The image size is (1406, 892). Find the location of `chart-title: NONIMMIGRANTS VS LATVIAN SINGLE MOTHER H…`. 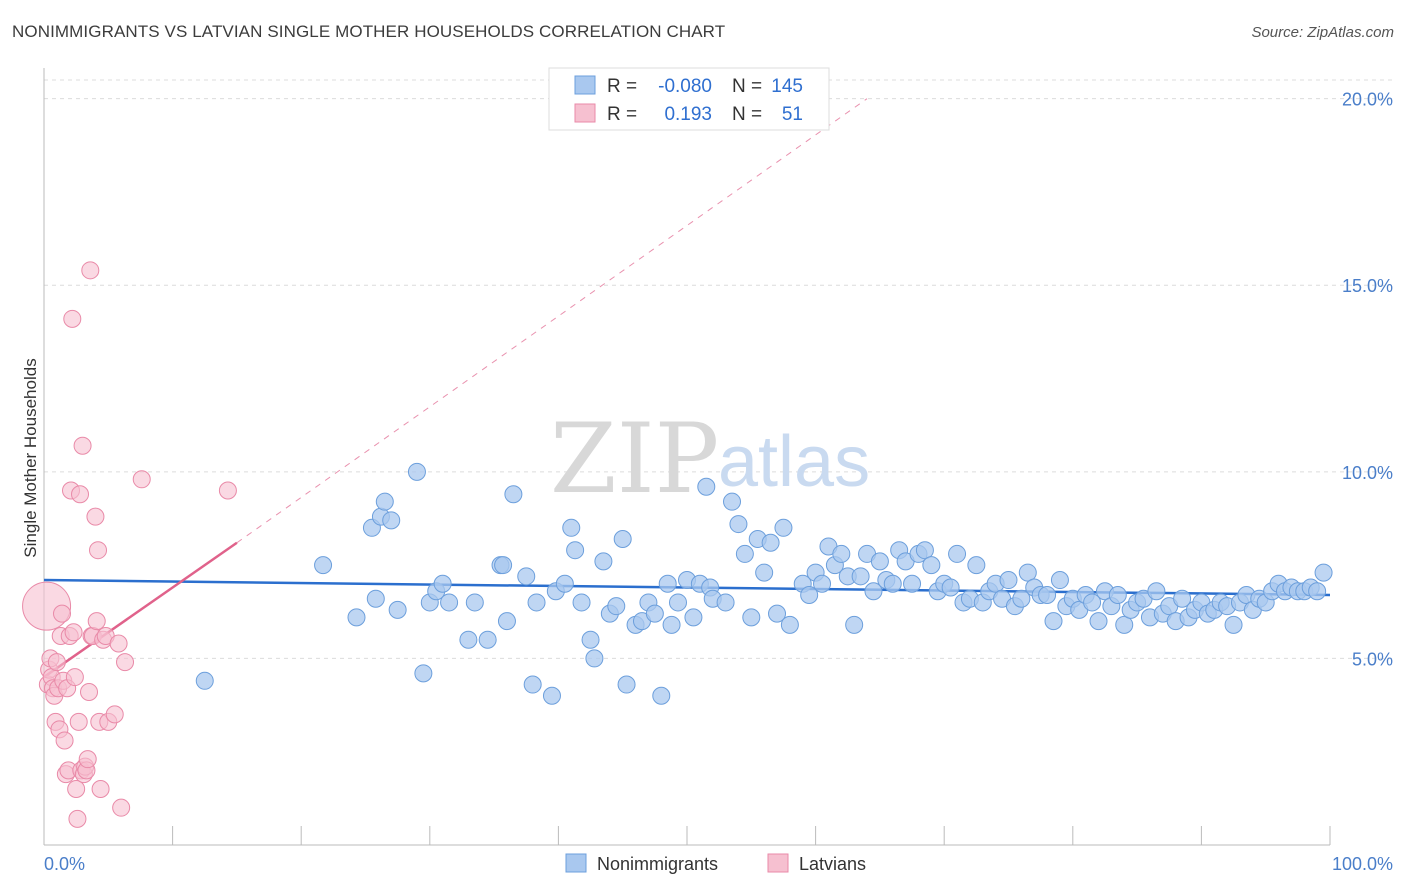

chart-title: NONIMMIGRANTS VS LATVIAN SINGLE MOTHER H… is located at coordinates (369, 31).